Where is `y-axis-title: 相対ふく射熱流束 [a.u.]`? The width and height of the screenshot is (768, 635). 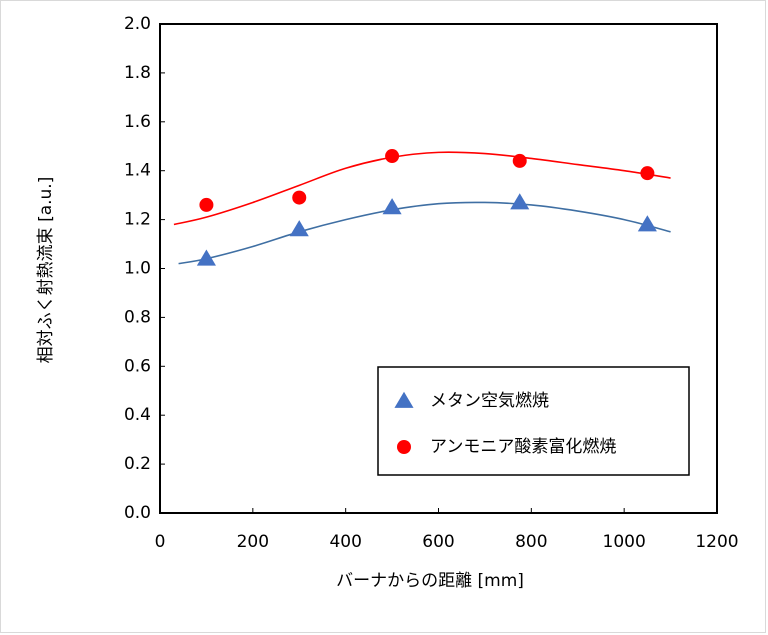
y-axis-title: 相対ふく射熱流束 [a.u.] is located at coordinates (46, 270).